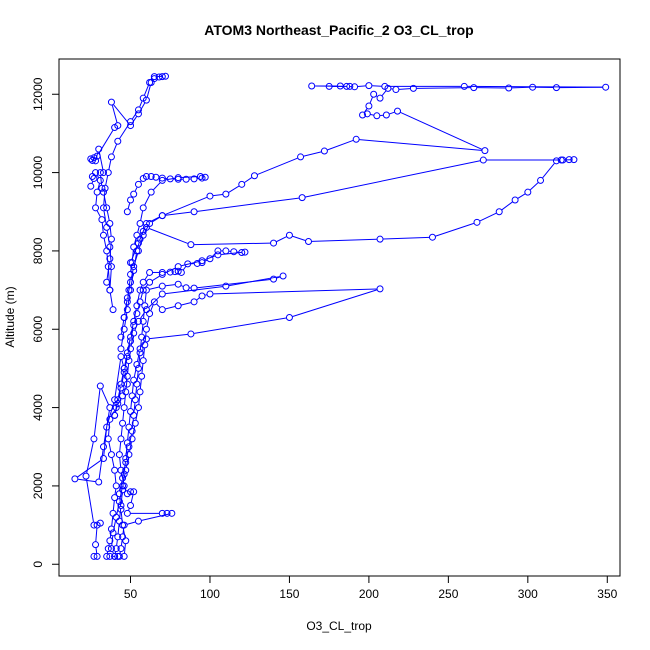  What do you see at coordinates (131, 594) in the screenshot?
I see `x-tick-label: 50` at bounding box center [131, 594].